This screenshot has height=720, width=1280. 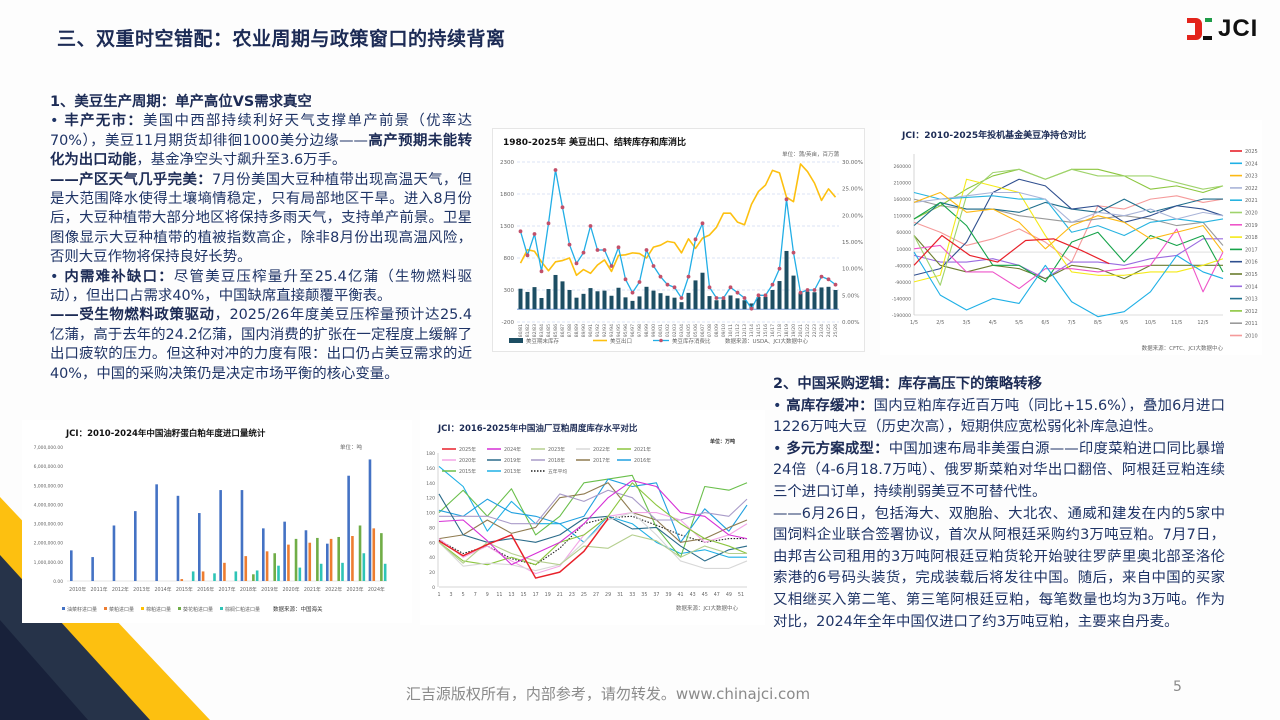 I want to click on y-tick-label: 3,000,000.00, so click(x=49, y=525).